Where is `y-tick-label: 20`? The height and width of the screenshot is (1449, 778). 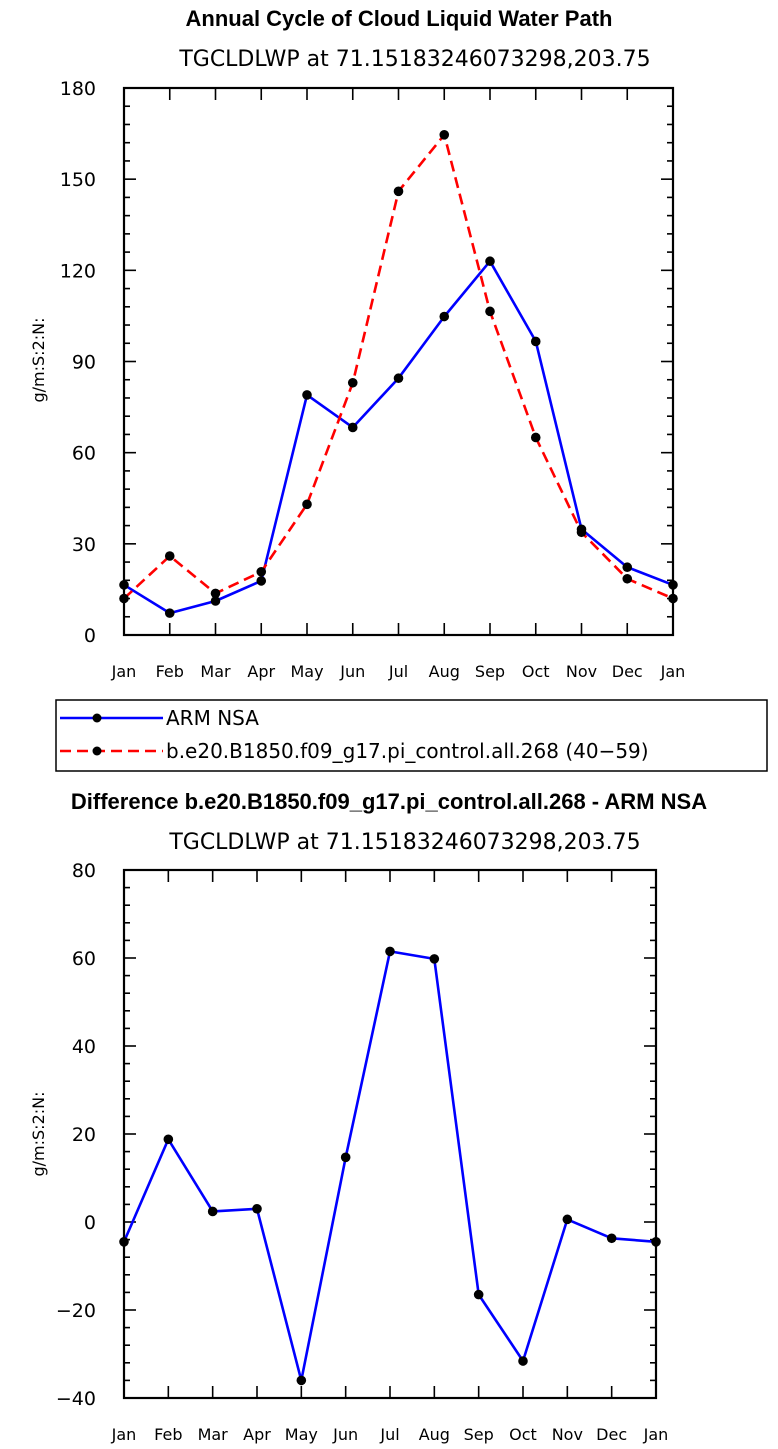
y-tick-label: 20 is located at coordinates (84, 1135).